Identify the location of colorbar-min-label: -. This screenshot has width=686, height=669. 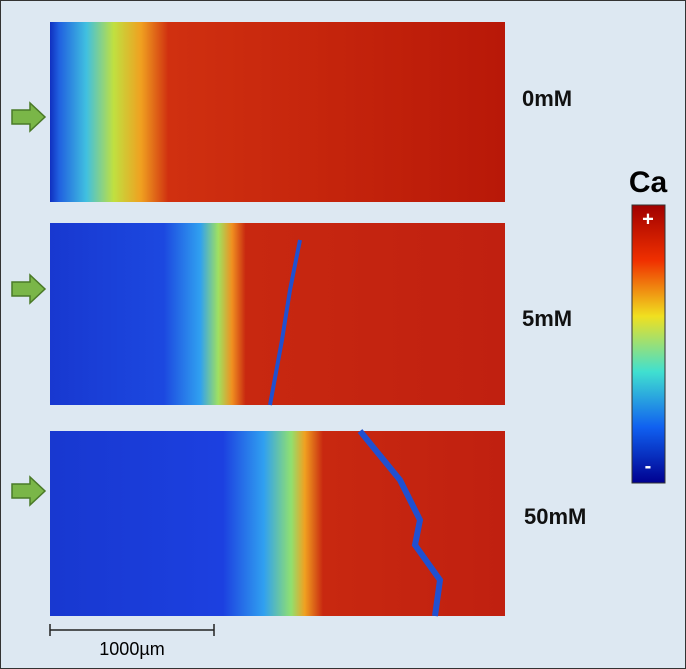
(648, 466).